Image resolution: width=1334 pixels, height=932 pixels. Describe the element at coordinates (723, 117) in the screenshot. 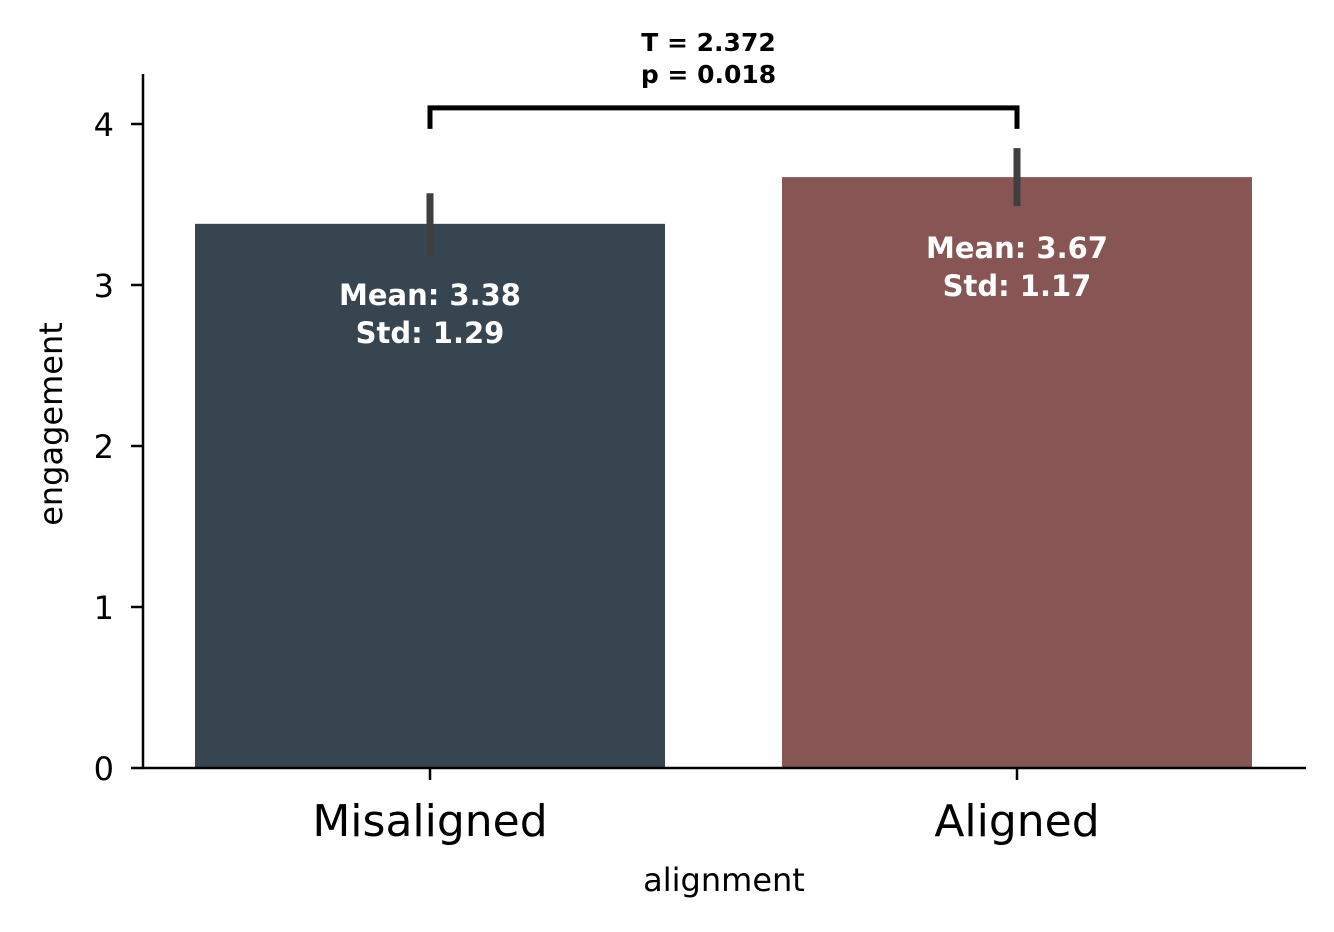

I see `significance-bracket` at that location.